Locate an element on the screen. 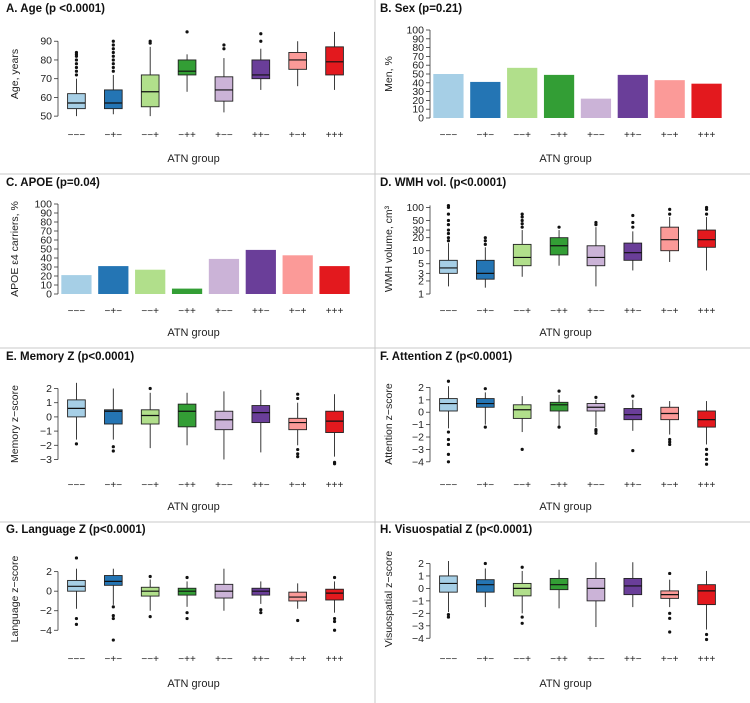 This screenshot has width=750, height=703. y-tick-label: 0 is located at coordinates (49, 592).